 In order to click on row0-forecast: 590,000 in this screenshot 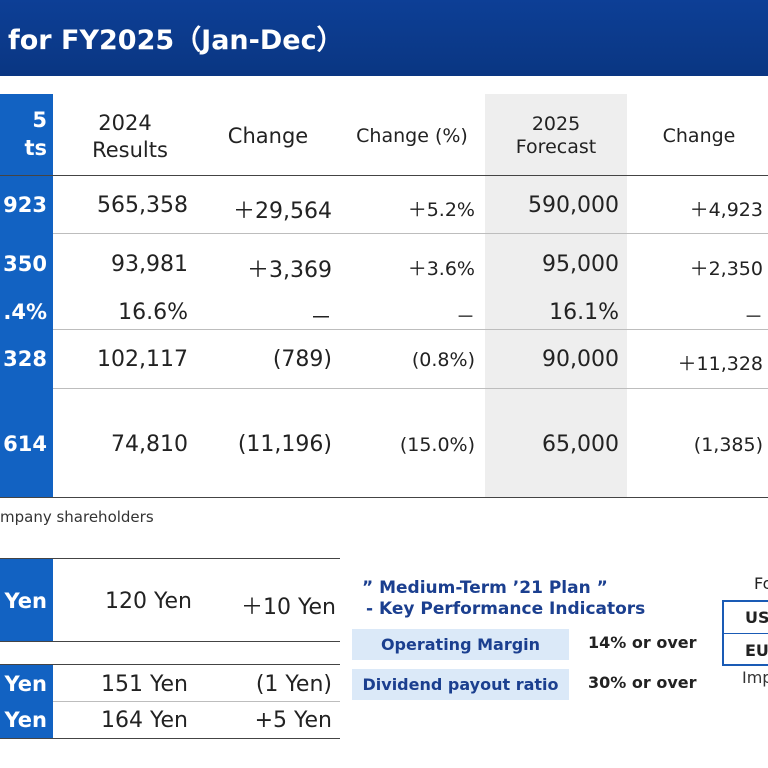, I will do `click(573, 205)`.